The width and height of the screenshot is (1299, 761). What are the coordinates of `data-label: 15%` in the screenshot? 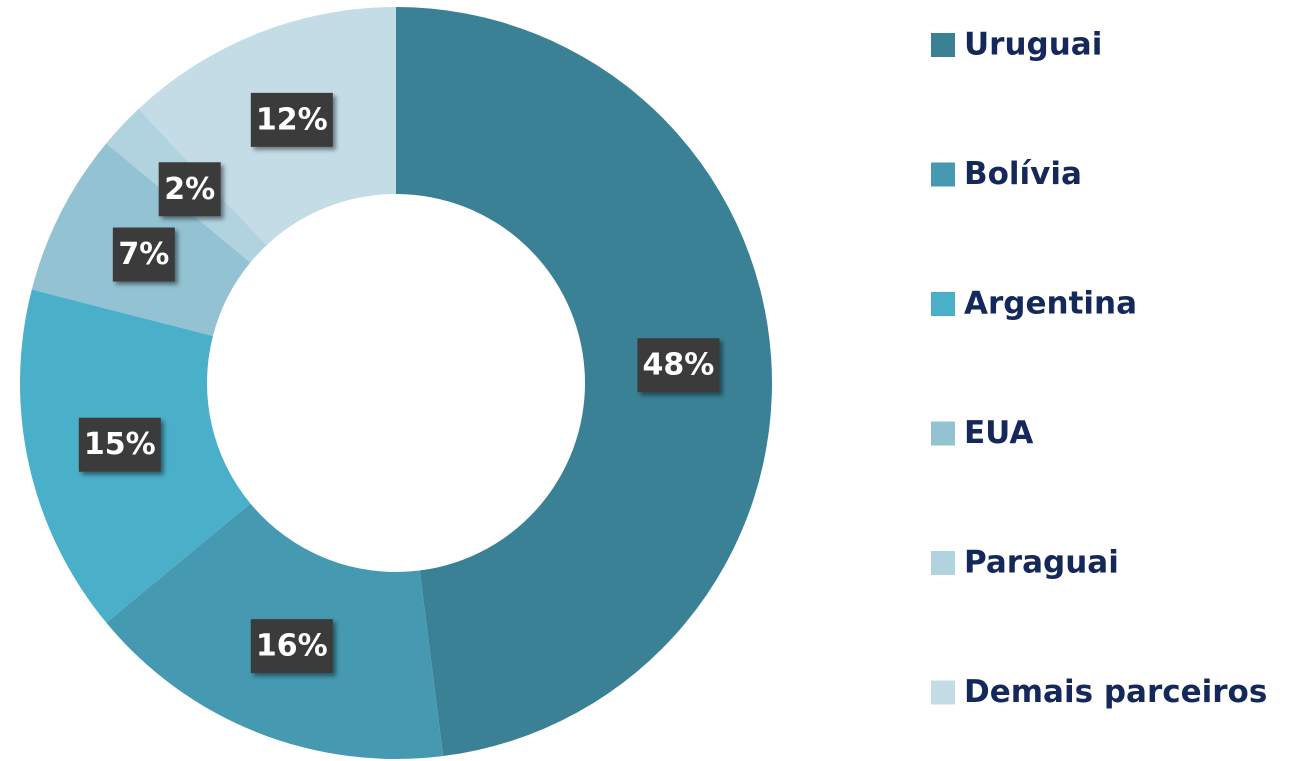 It's located at (120, 444).